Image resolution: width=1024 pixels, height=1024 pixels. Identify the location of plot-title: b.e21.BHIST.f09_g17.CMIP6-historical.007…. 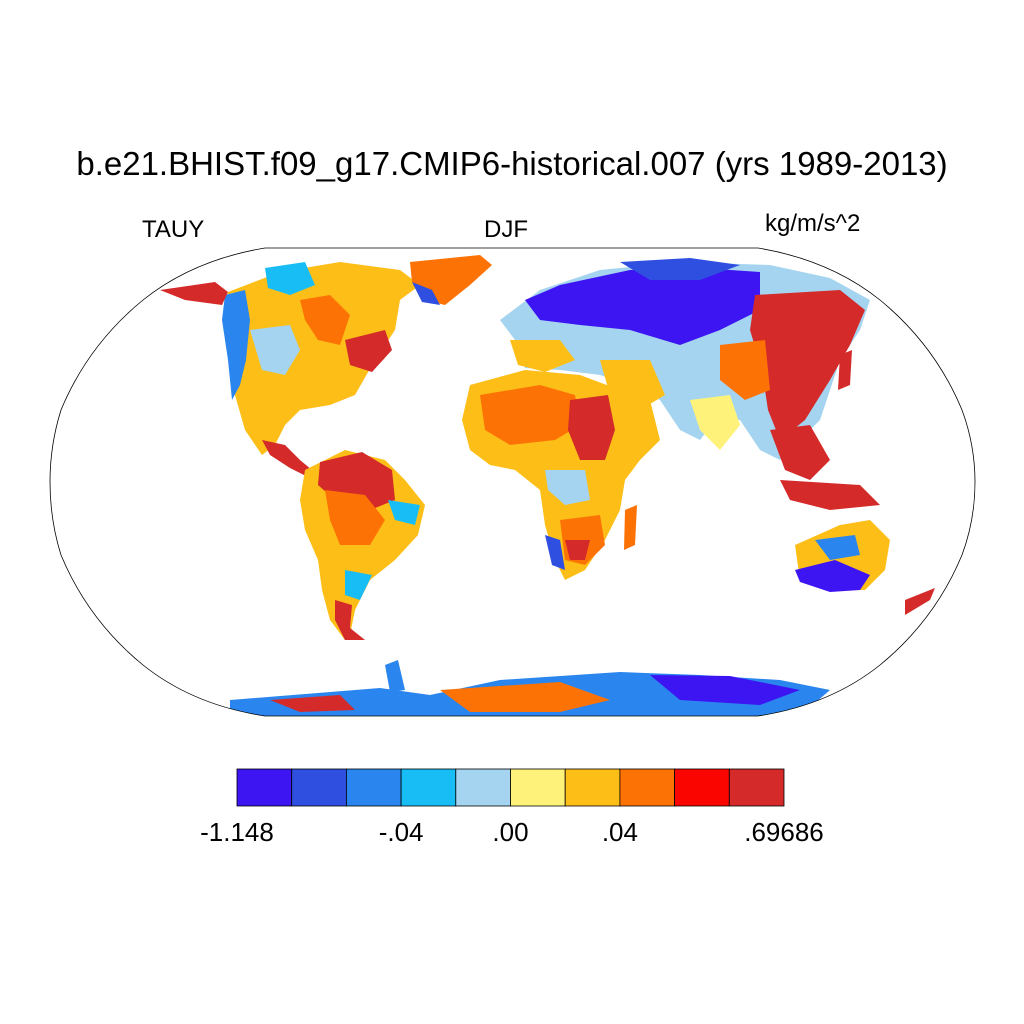
(512, 163).